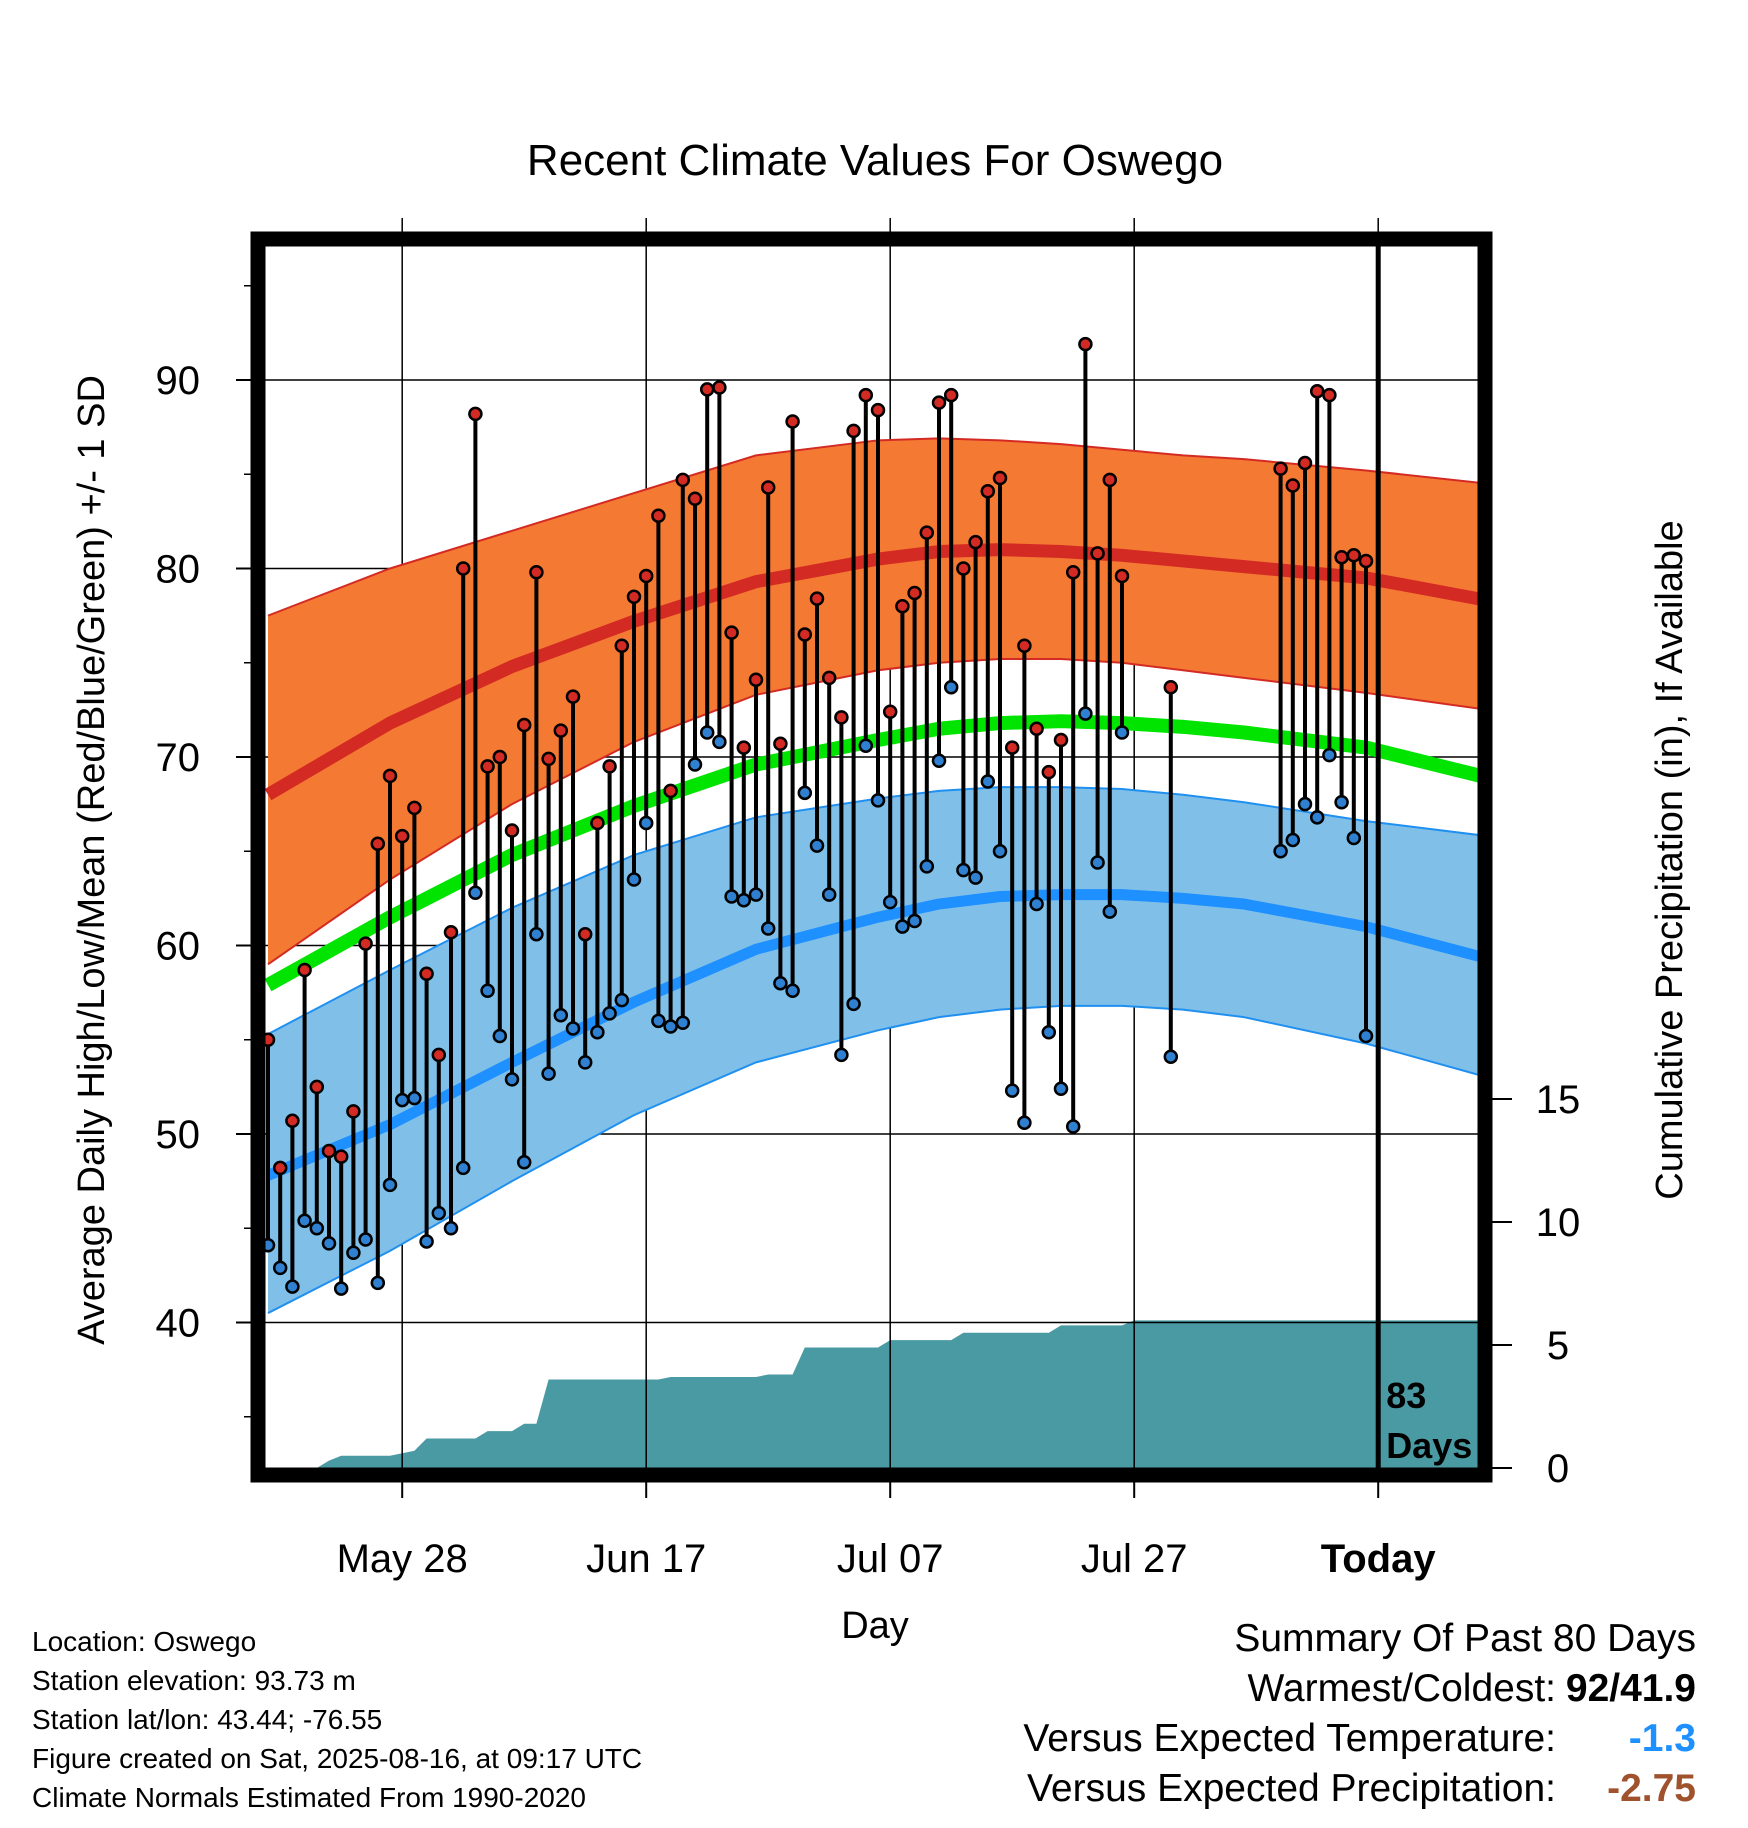 The image size is (1748, 1828). Describe the element at coordinates (194, 1680) in the screenshot. I see `elevation-text: Station elevation: 93.73 m` at that location.